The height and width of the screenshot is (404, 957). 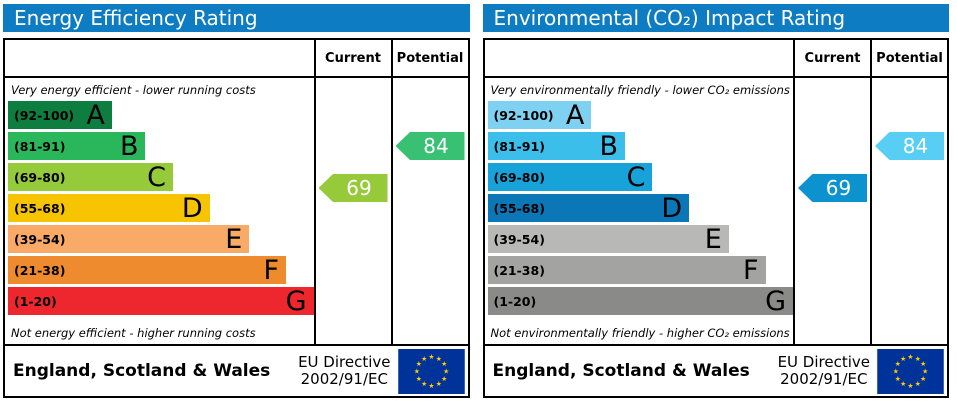 I want to click on band-bar-e: (39-54) E, so click(x=129, y=239).